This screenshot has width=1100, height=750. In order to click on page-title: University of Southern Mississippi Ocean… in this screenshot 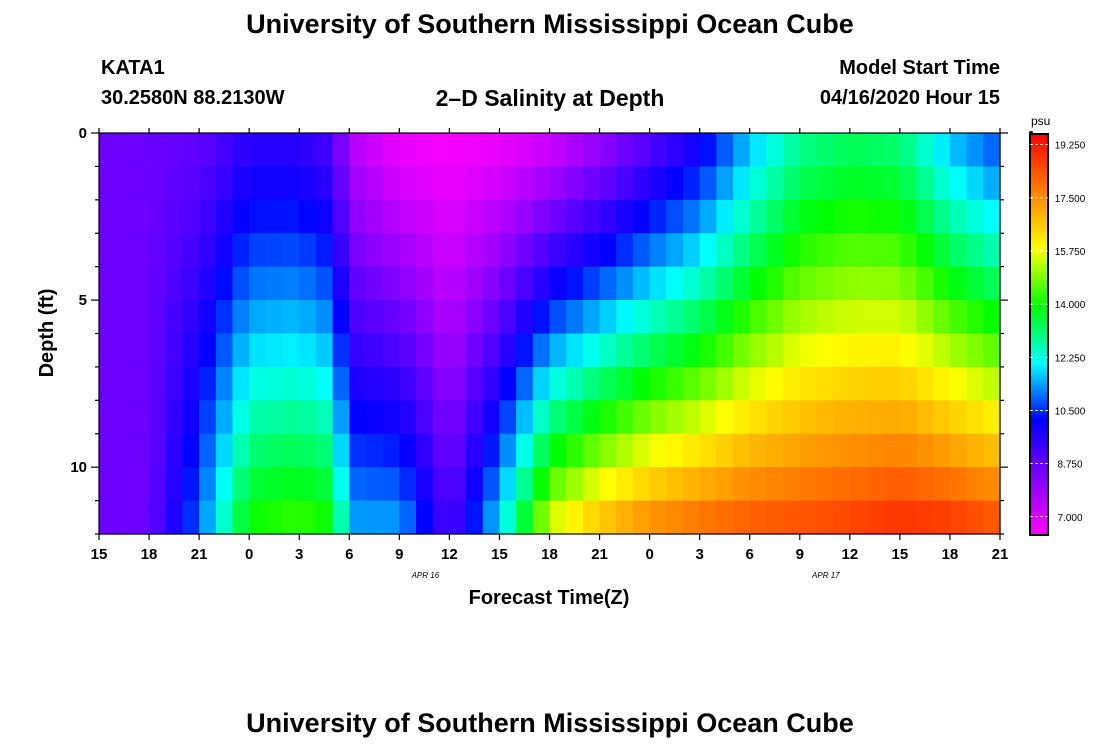, I will do `click(550, 24)`.